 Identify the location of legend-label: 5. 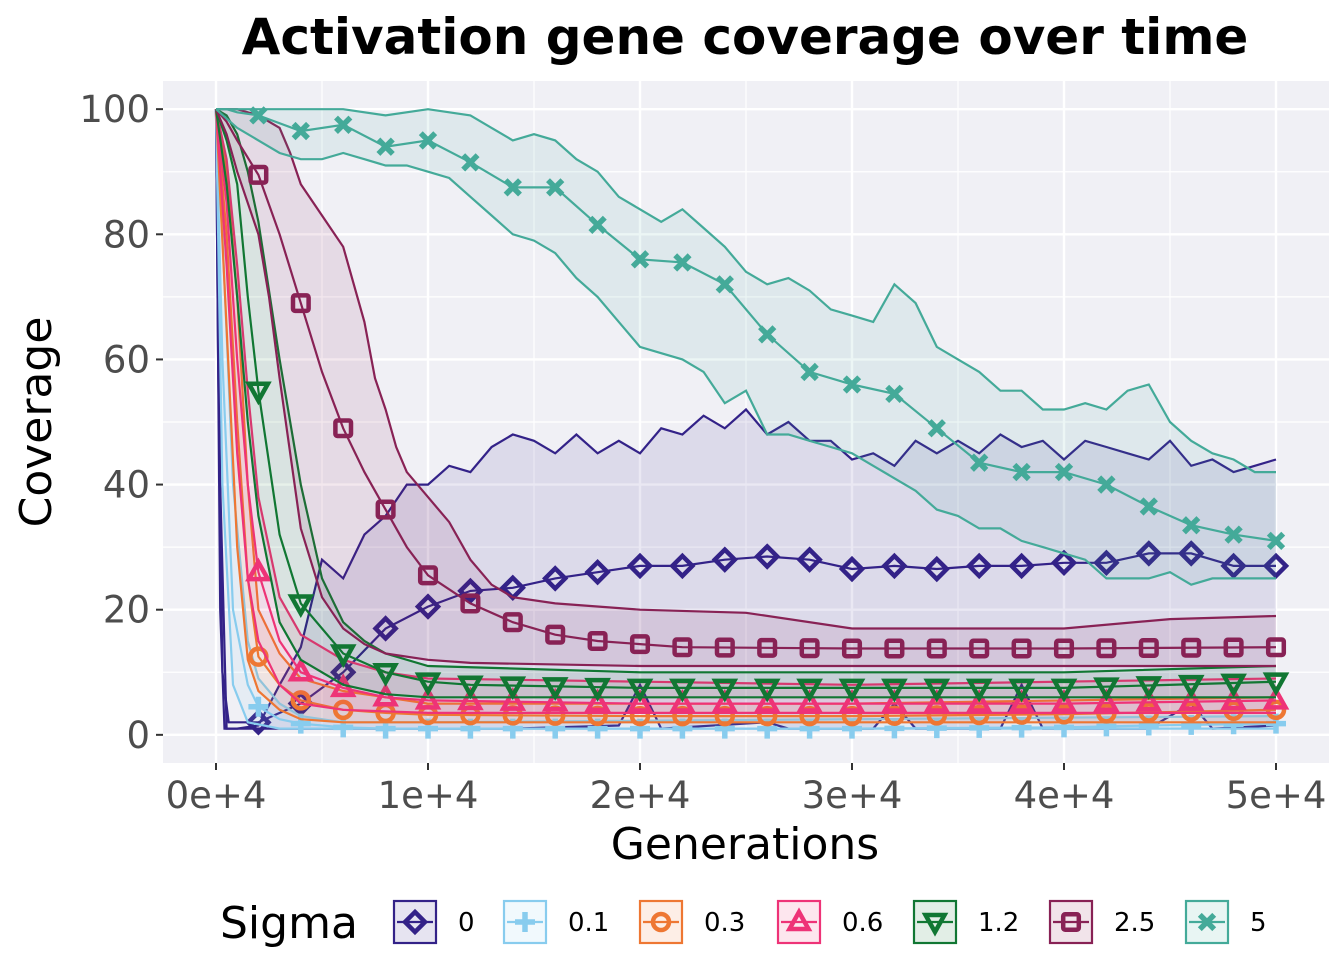
(1258, 923).